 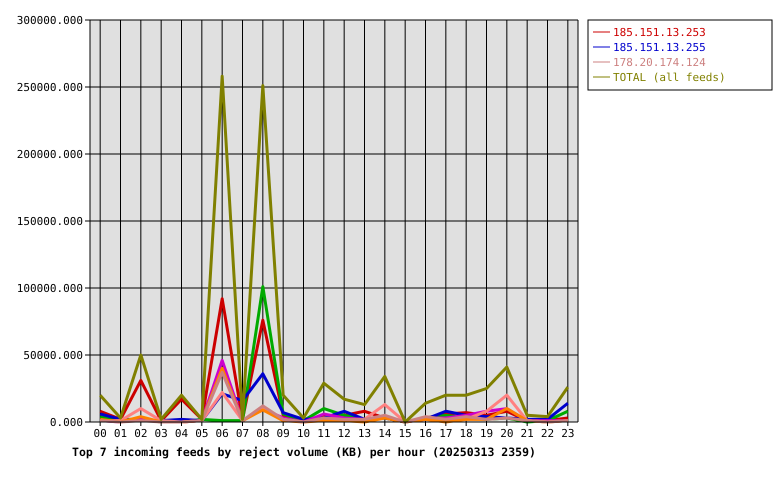 What do you see at coordinates (405, 433) in the screenshot?
I see `x-tick-label: 15` at bounding box center [405, 433].